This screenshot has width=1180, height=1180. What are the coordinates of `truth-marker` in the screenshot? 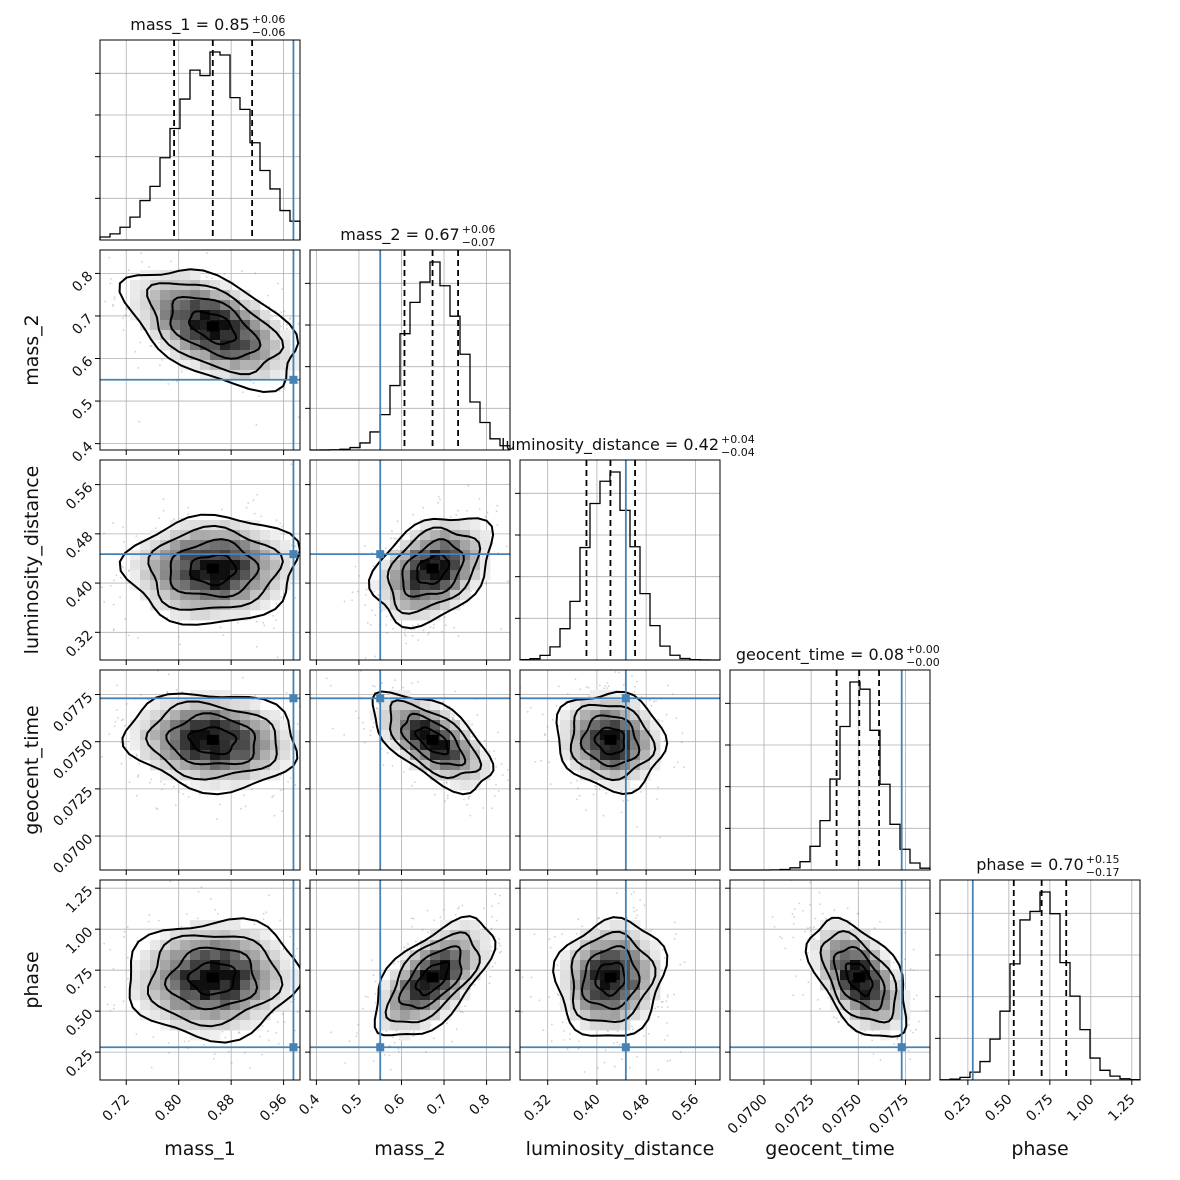 It's located at (293, 698).